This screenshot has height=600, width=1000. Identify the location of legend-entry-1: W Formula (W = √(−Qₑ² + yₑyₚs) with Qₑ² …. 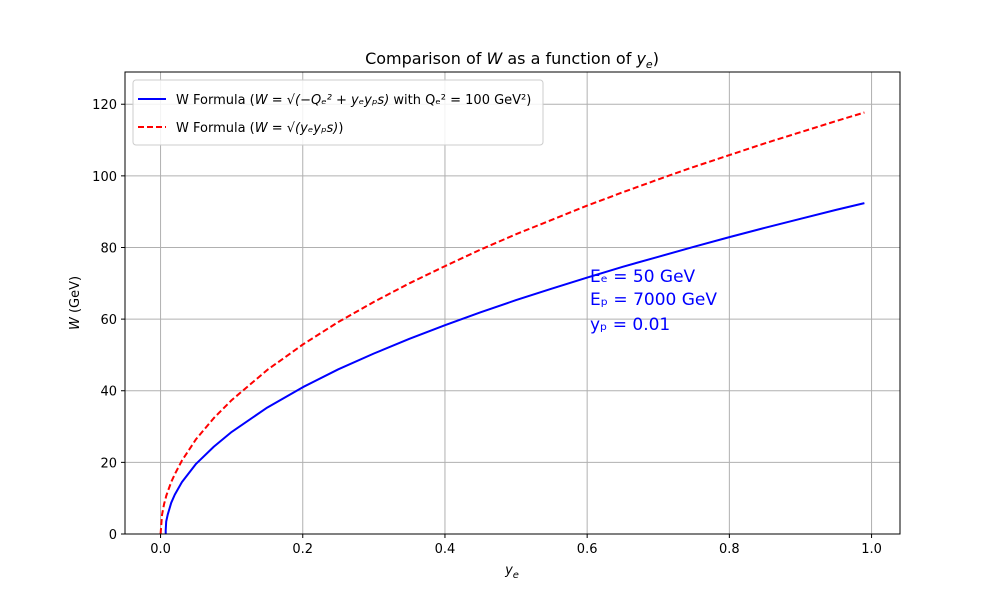
(353, 100).